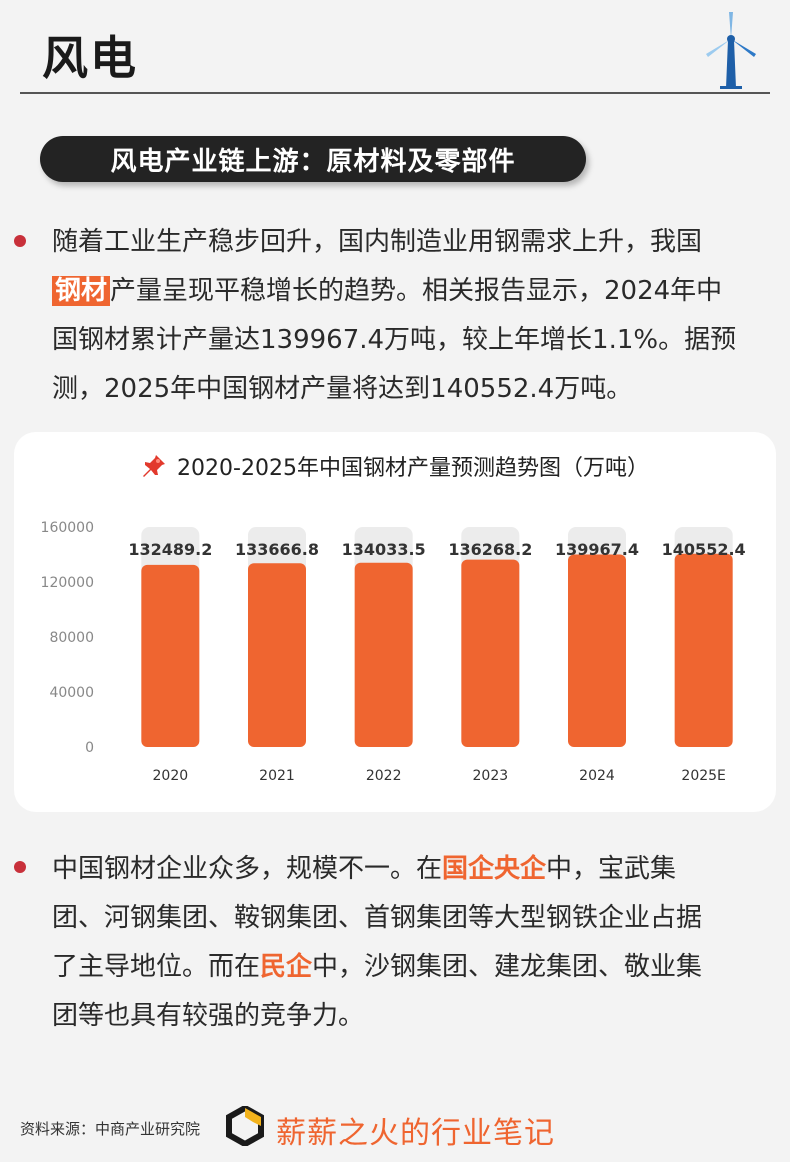  What do you see at coordinates (597, 650) in the screenshot?
I see `bar-2024` at bounding box center [597, 650].